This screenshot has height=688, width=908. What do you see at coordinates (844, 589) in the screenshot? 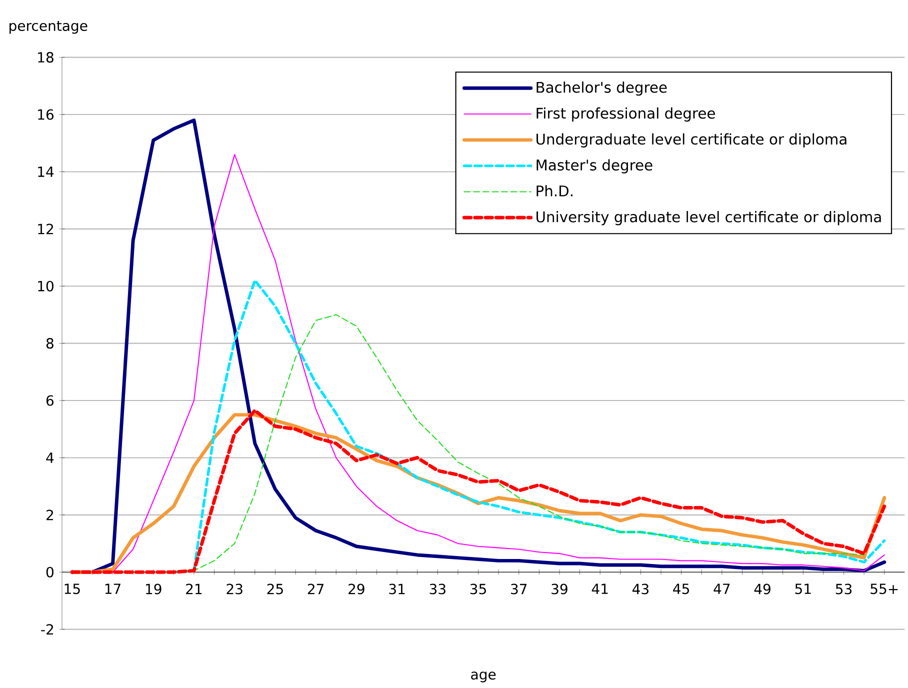
I see `x-tick-label: 53` at bounding box center [844, 589].